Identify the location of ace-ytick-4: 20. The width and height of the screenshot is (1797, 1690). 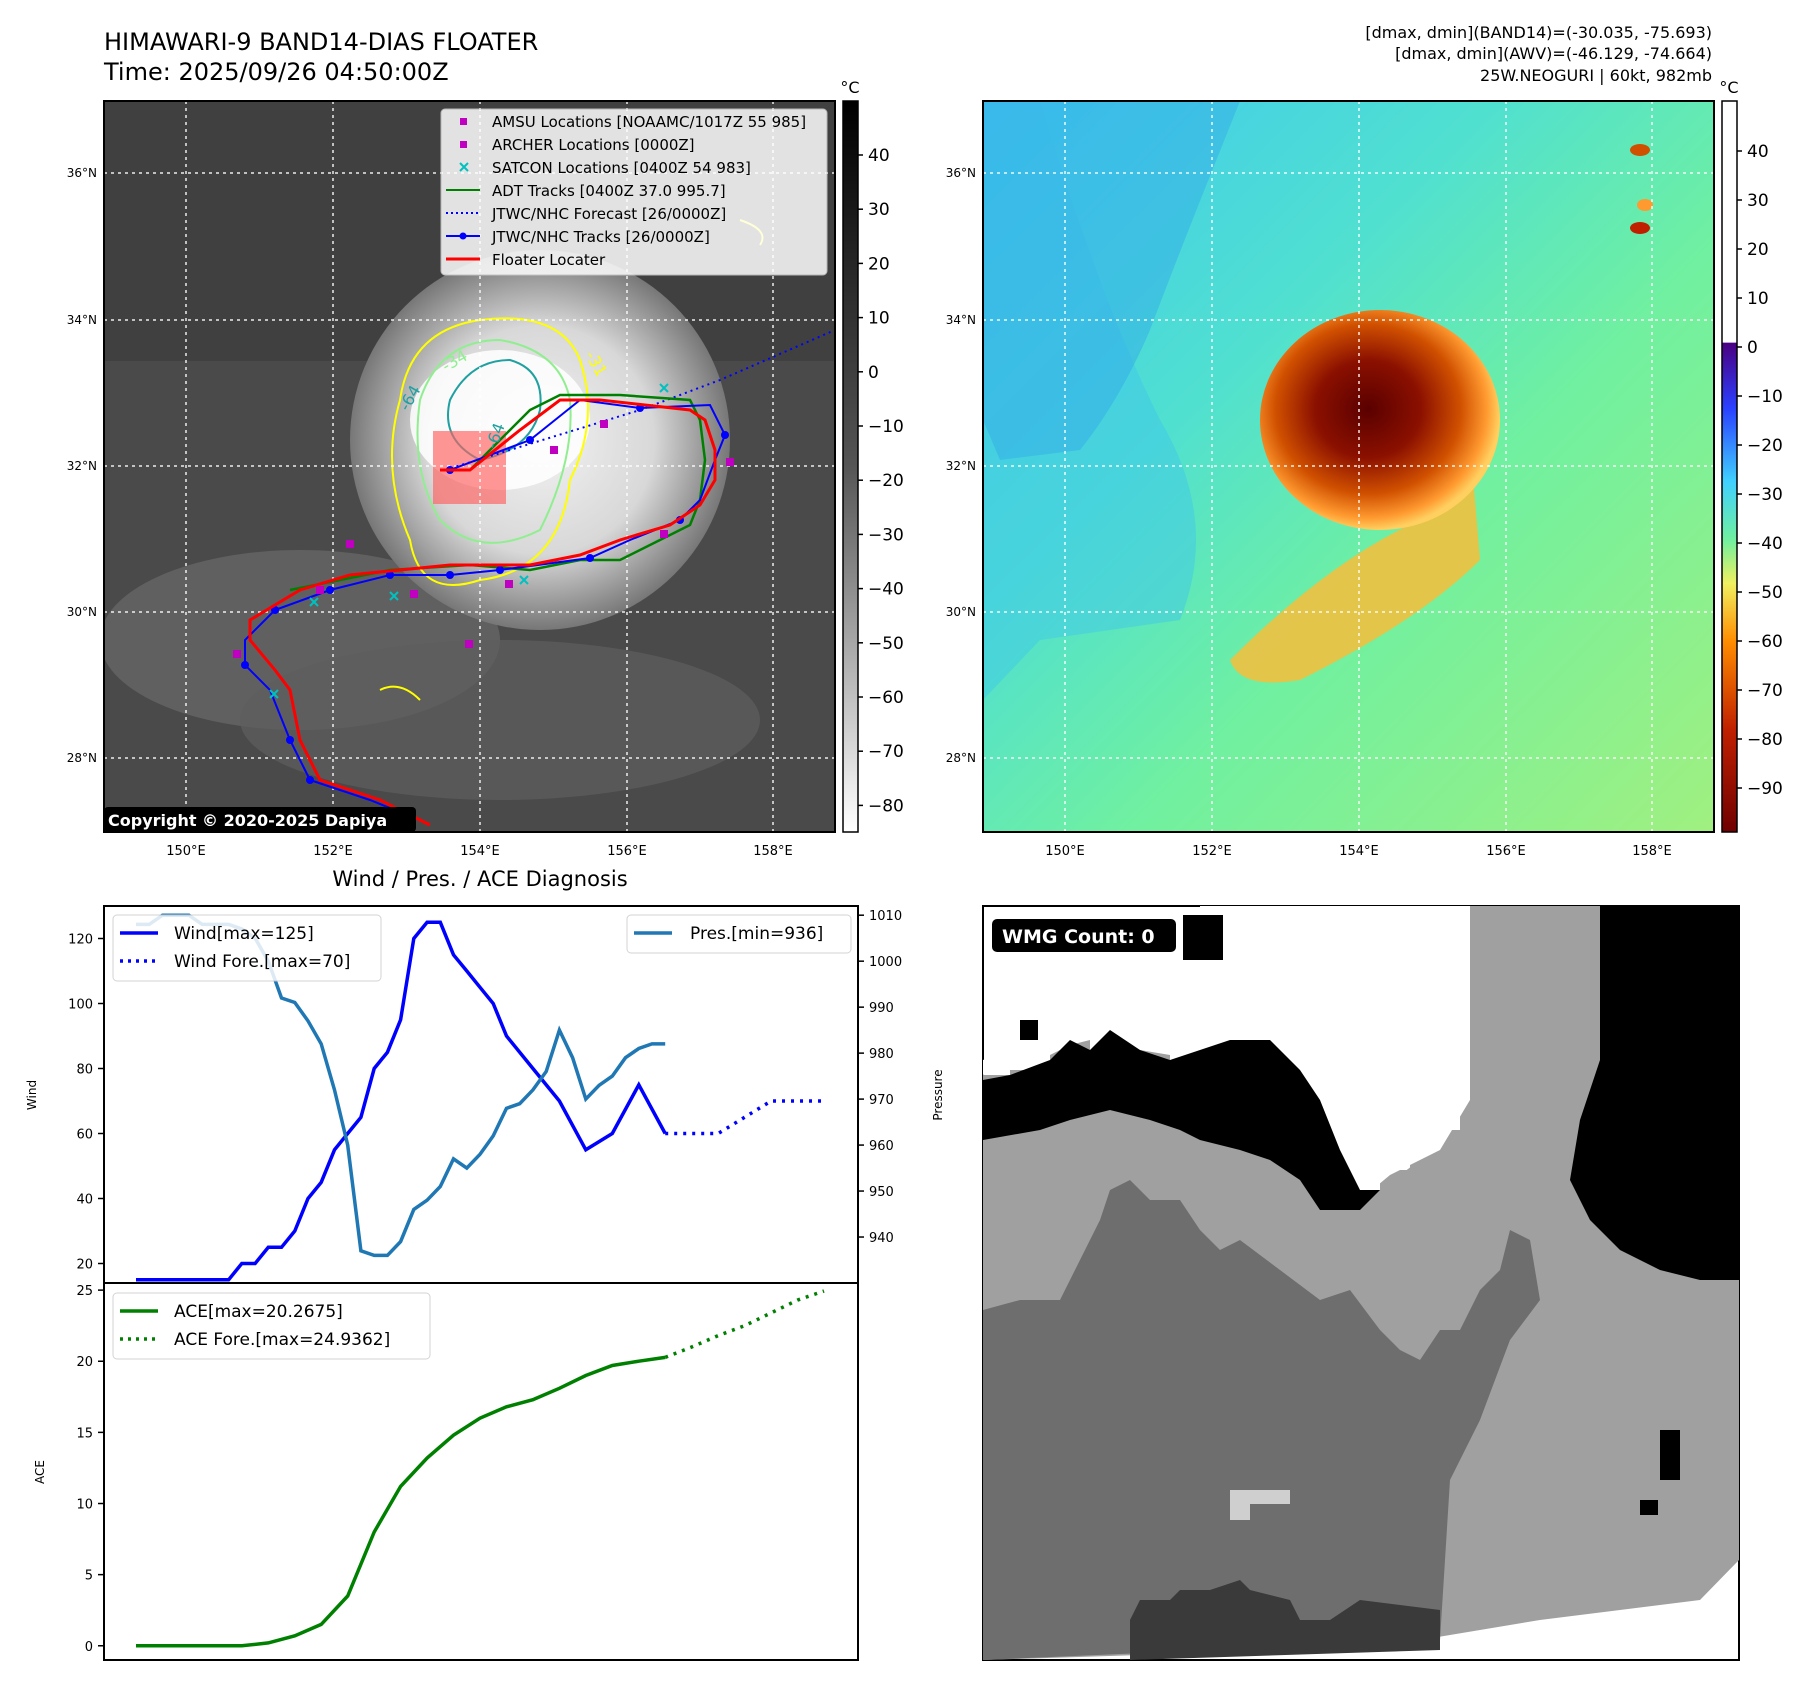
(84, 1362).